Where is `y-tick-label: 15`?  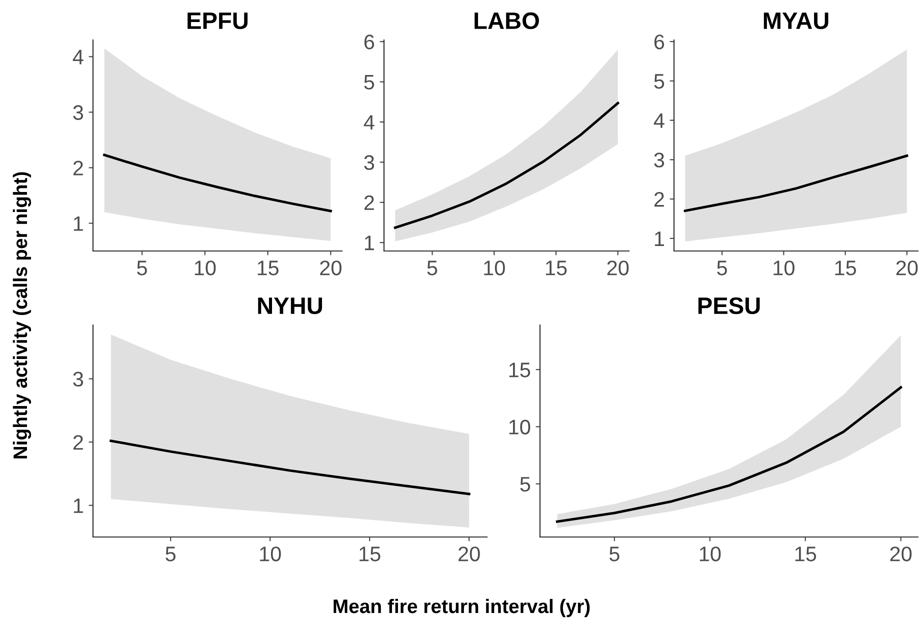 y-tick-label: 15 is located at coordinates (519, 370).